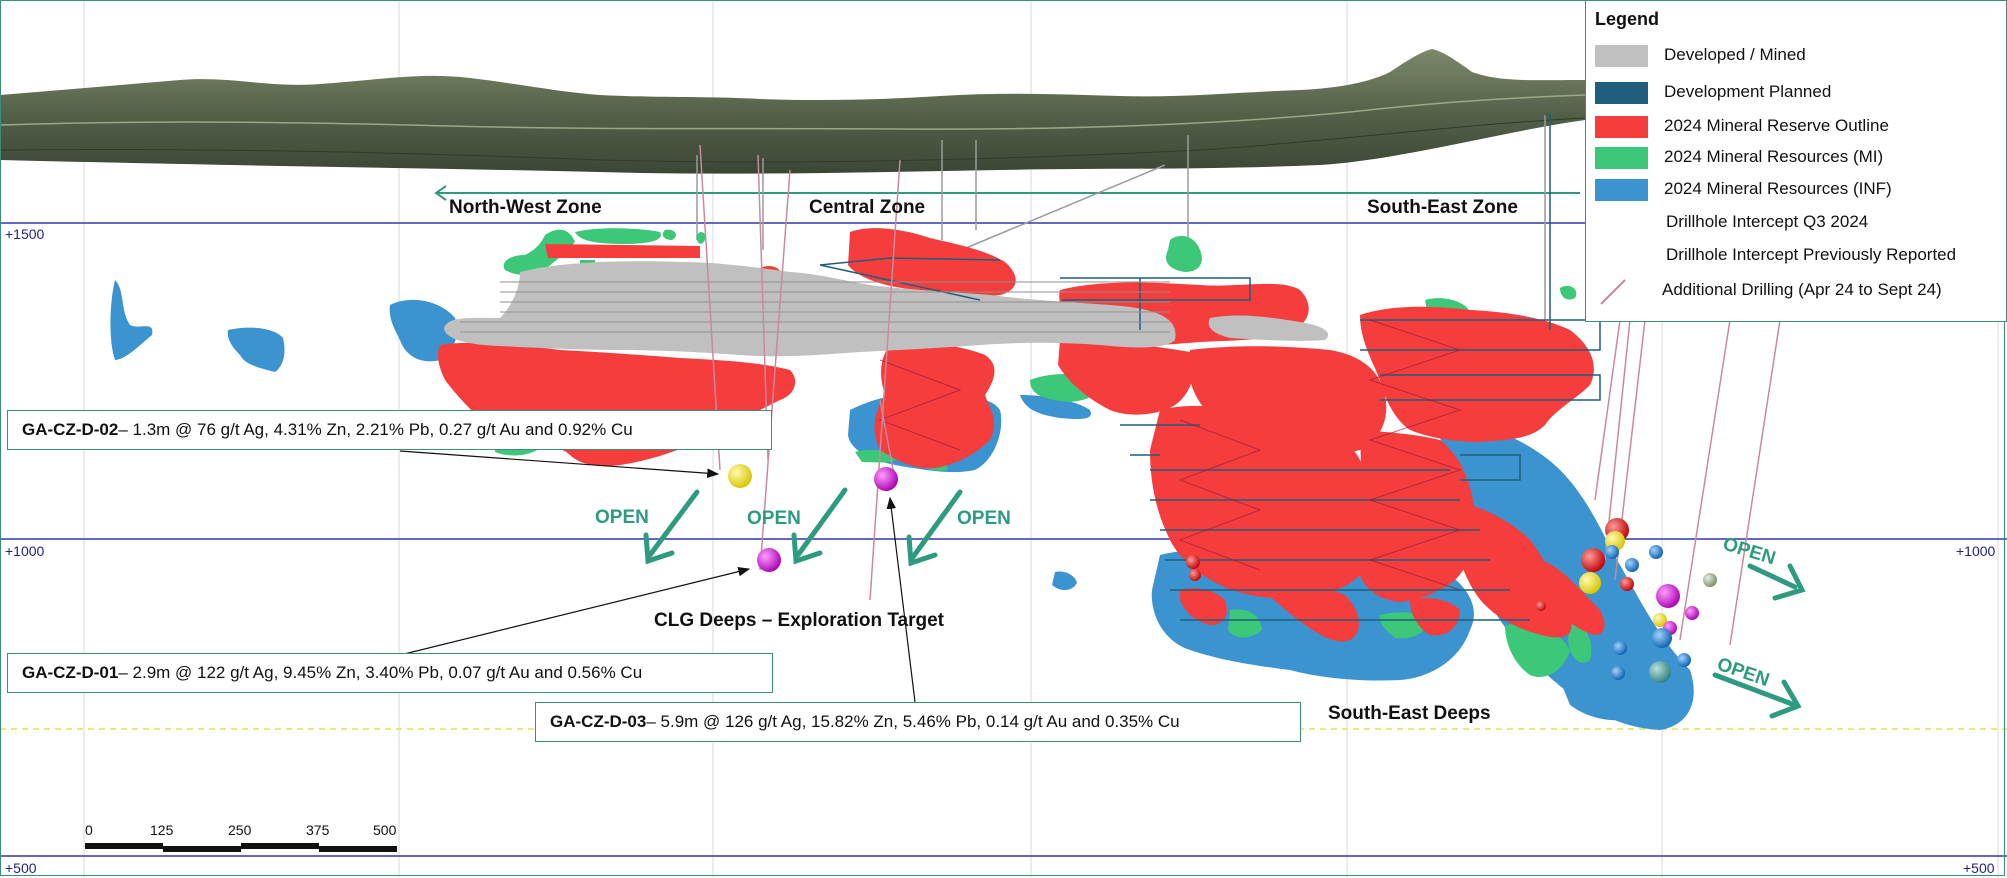 Image resolution: width=2007 pixels, height=878 pixels. Describe the element at coordinates (1621, 190) in the screenshot. I see `blue-swatch` at that location.